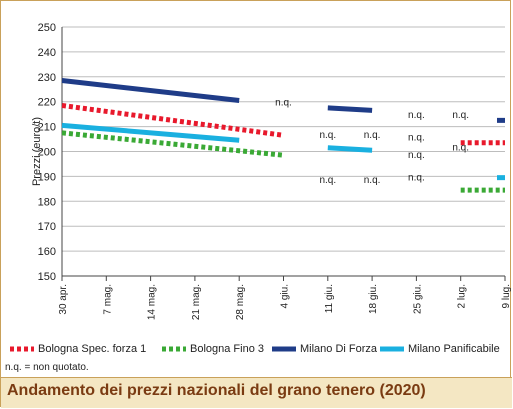  I want to click on note-text: n.q. = non quotato., so click(47, 367).